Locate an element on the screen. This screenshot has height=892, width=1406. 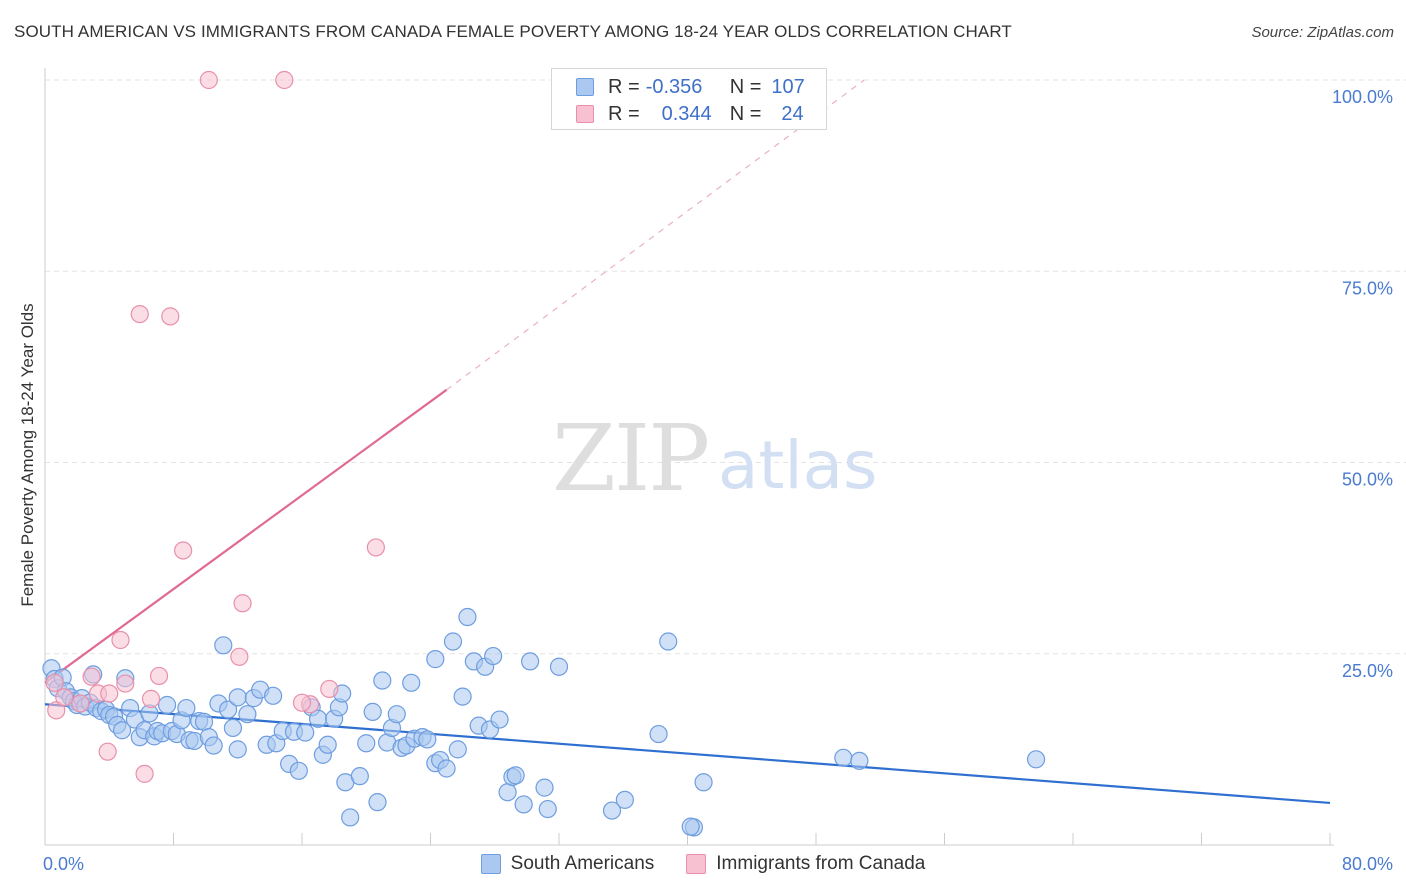
legend-row-south-americans: R = -0.356 N = 107 is located at coordinates (690, 87).